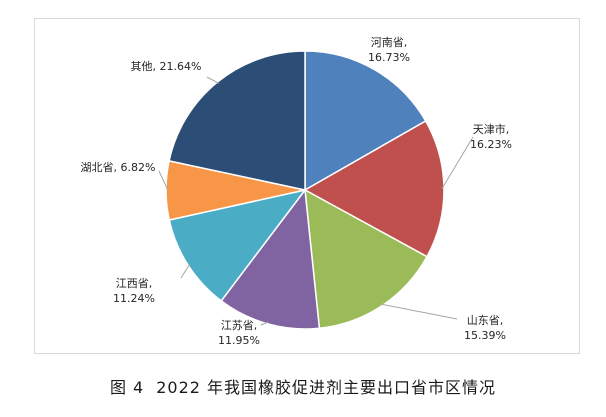 Image resolution: width=606 pixels, height=417 pixels. I want to click on data-label-6: 湖北省, 6.82%, so click(118, 167).